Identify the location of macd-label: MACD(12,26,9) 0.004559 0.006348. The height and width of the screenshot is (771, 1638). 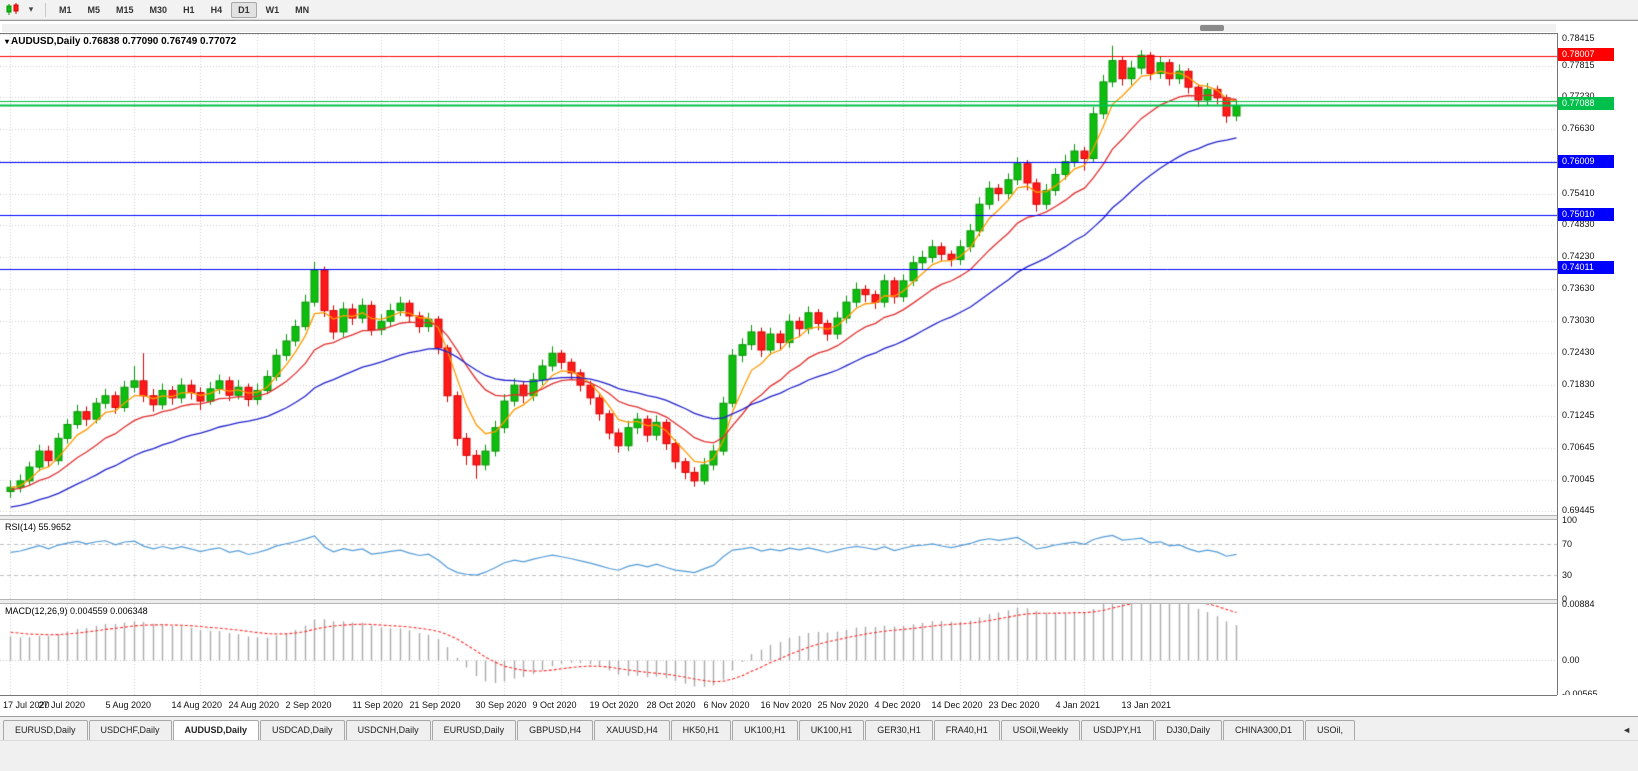
(76, 611).